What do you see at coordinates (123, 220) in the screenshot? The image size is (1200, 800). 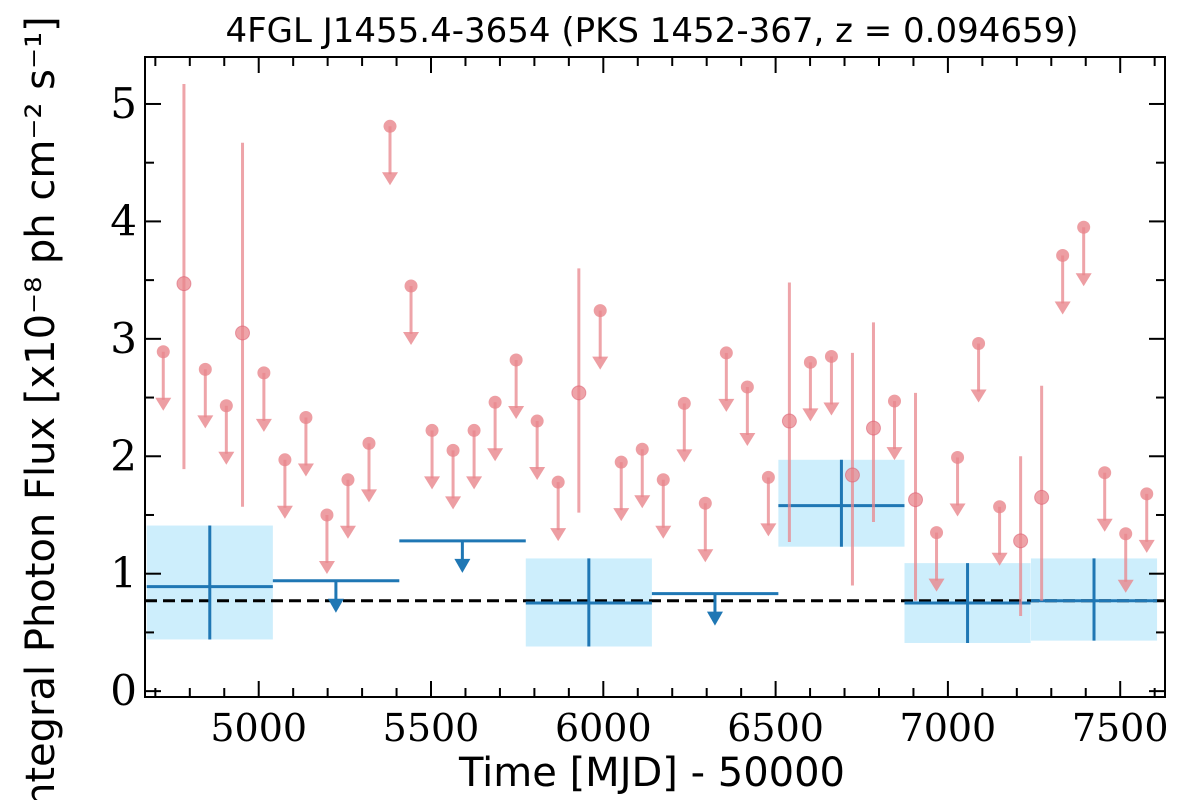 I see `y-tick-label: 4` at bounding box center [123, 220].